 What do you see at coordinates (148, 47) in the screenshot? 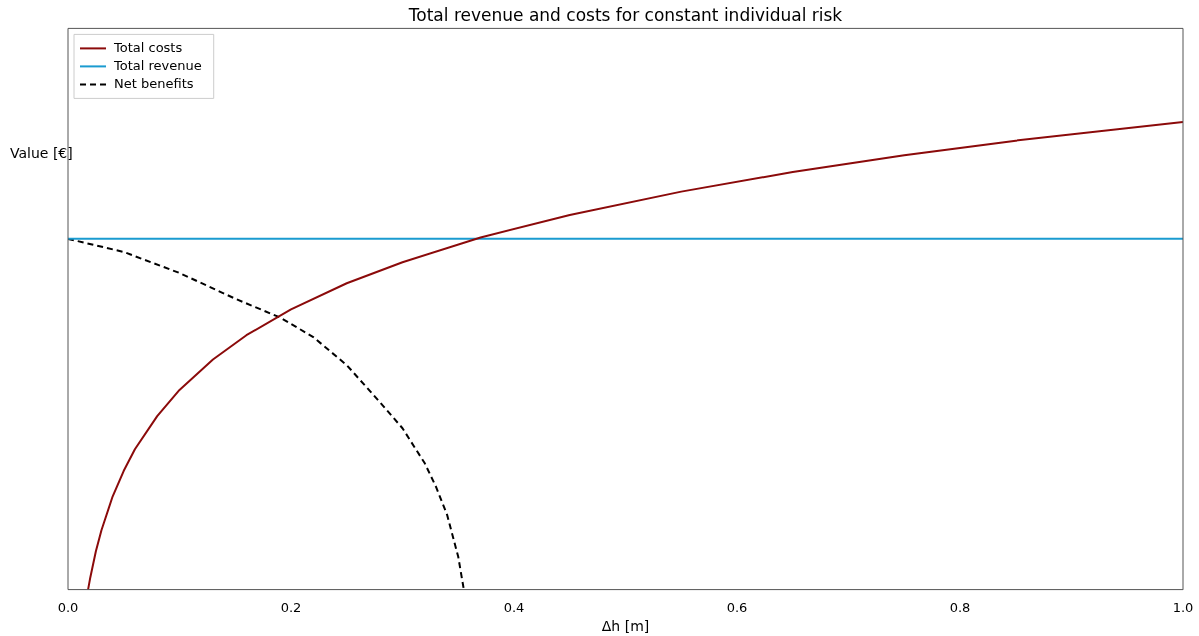
I see `legend-label: Total costs` at bounding box center [148, 47].